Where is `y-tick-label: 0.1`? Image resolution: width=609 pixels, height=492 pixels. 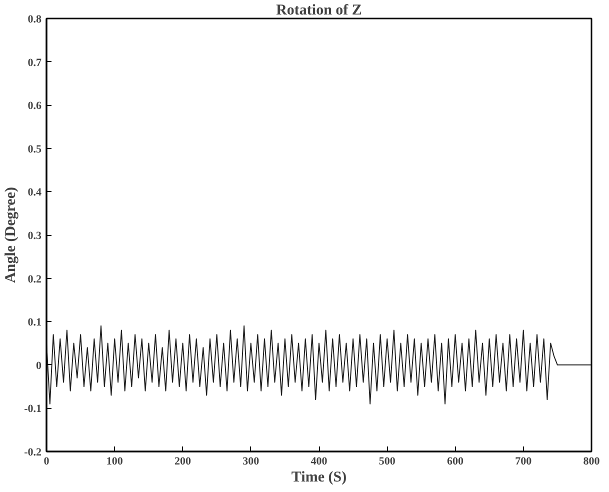 y-tick-label: 0.1 is located at coordinates (35, 322).